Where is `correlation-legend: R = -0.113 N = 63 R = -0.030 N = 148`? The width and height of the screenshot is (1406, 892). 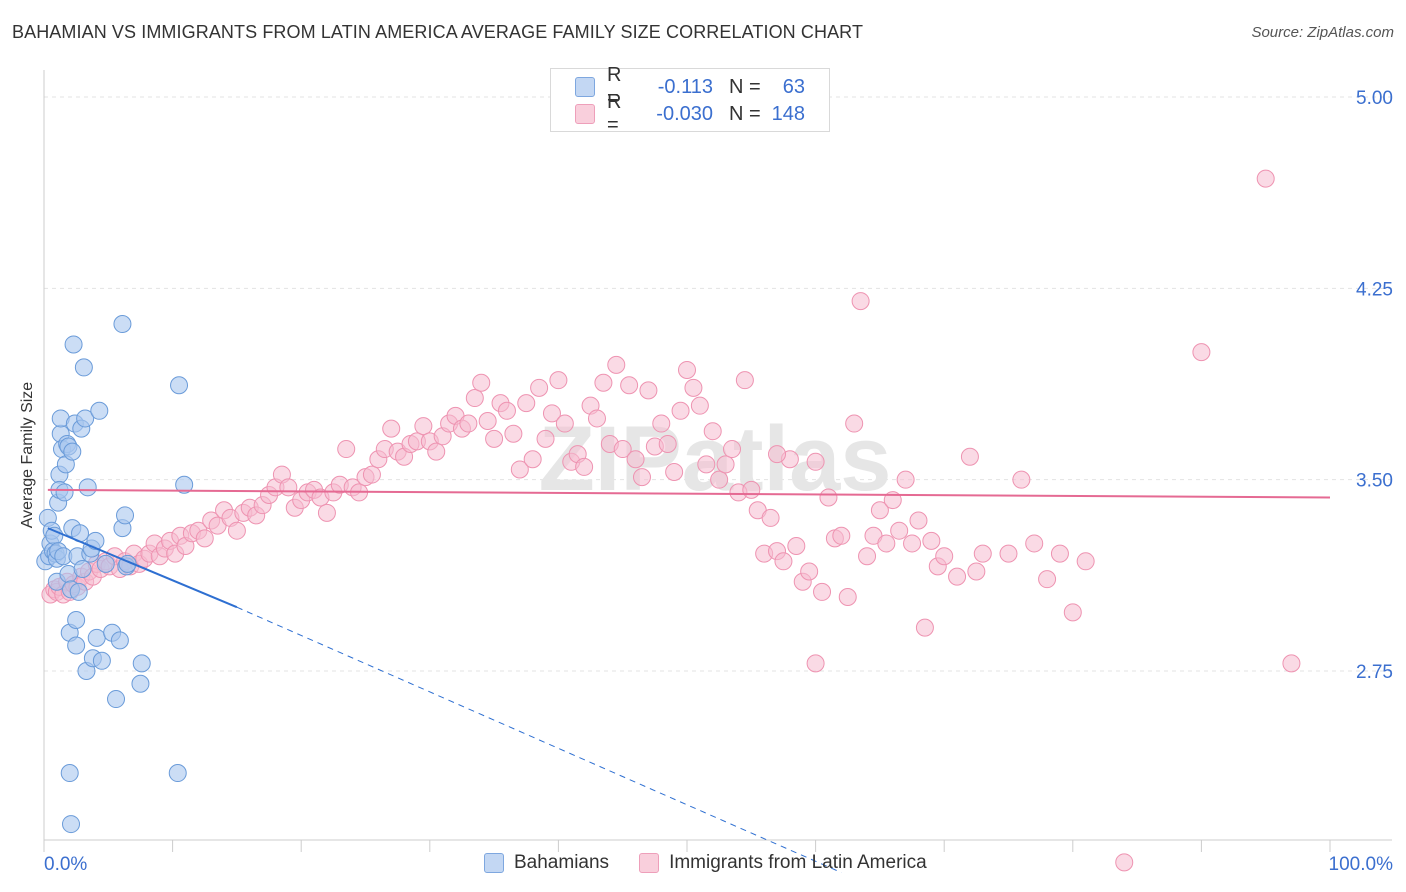 correlation-legend: R = -0.113 N = 63 R = -0.030 N = 148 is located at coordinates (690, 100).